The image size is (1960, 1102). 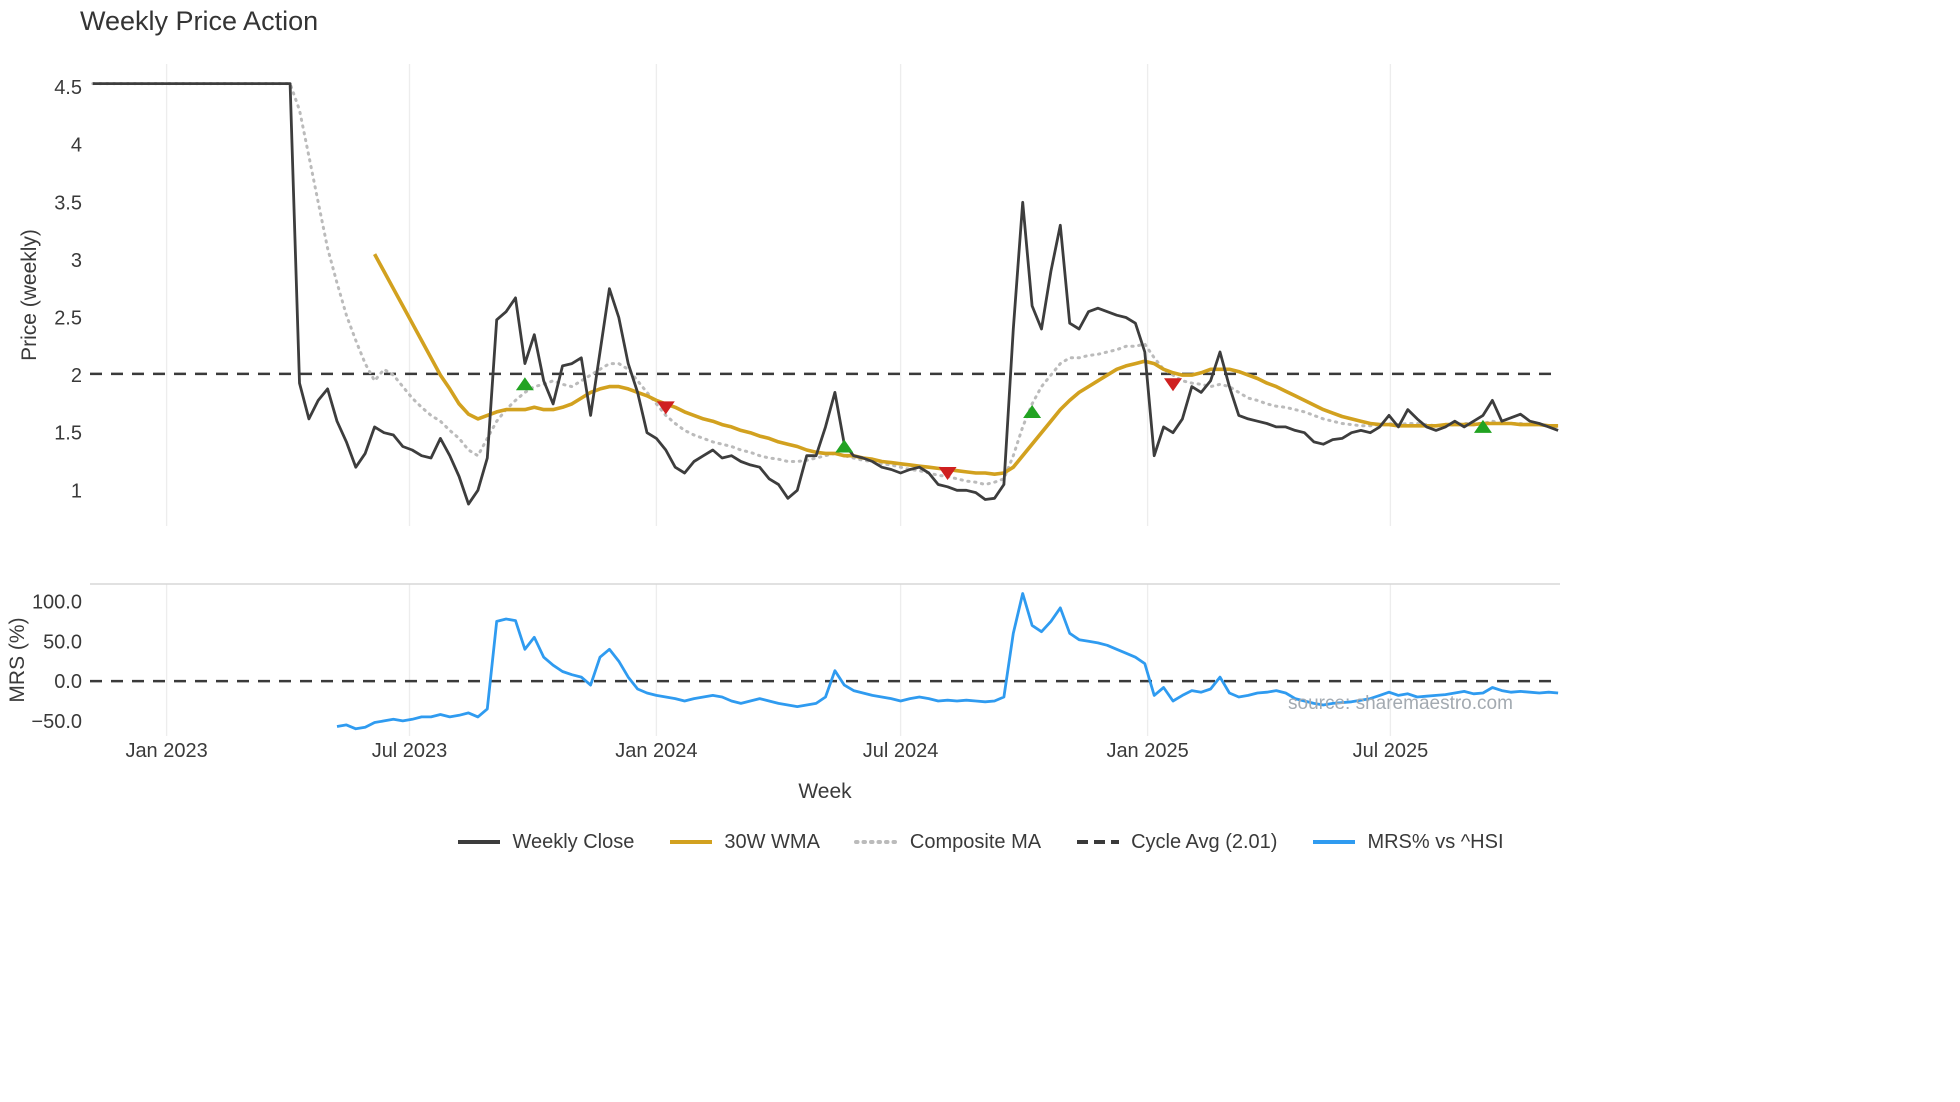 I want to click on legend-item-weekly-close: Weekly Close, so click(x=545, y=842).